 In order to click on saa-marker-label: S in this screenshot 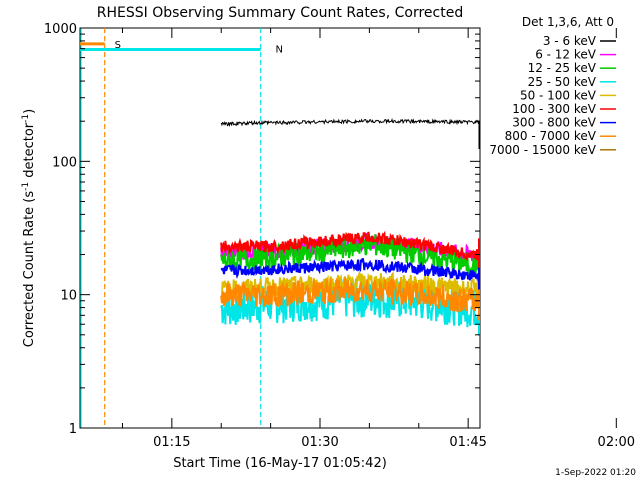, I will do `click(118, 45)`.